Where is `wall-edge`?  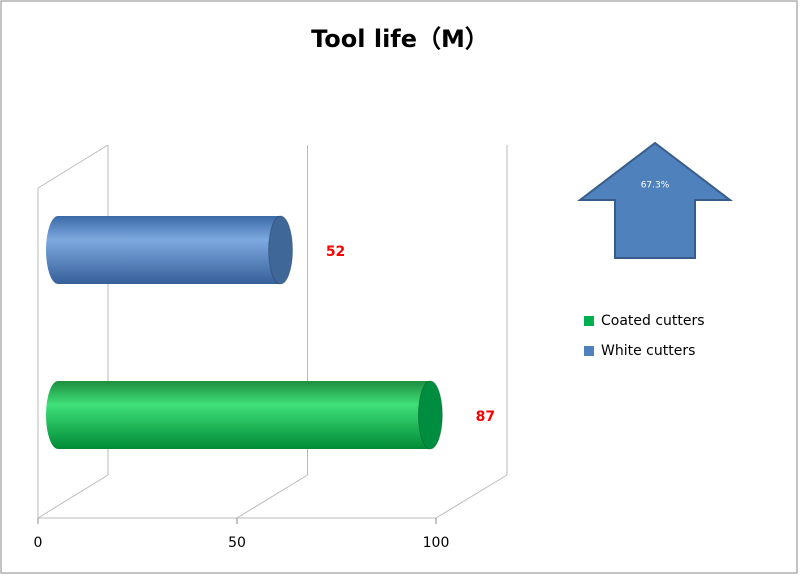 wall-edge is located at coordinates (73, 166).